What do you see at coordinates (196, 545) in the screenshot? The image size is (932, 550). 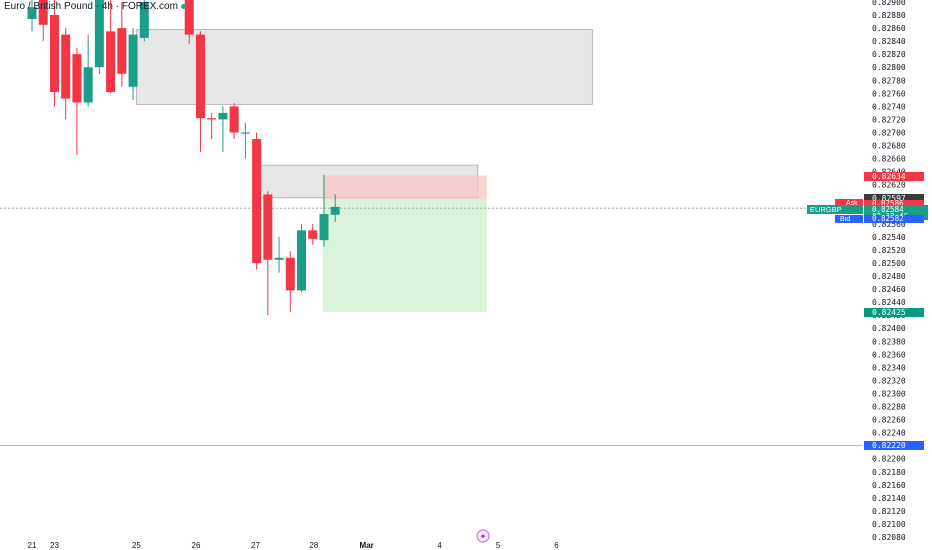 I see `x-tick-label: 26` at bounding box center [196, 545].